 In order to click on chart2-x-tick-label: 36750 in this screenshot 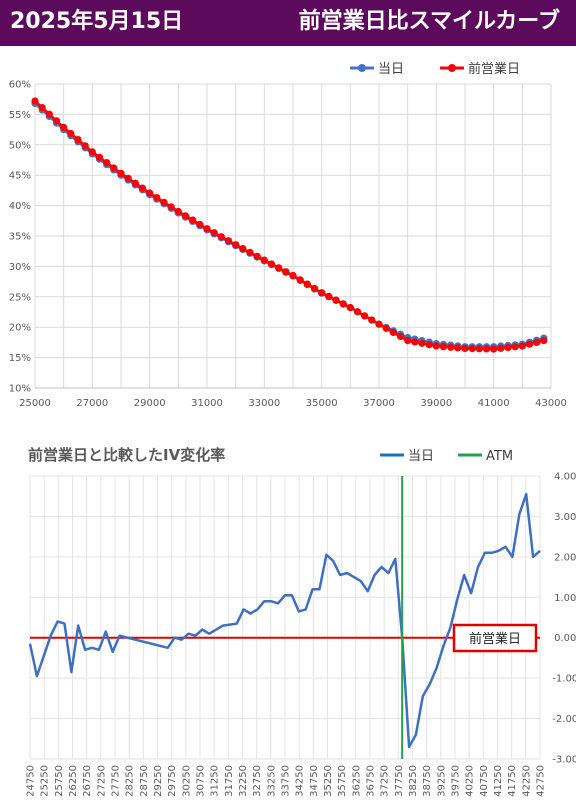, I will do `click(371, 781)`.